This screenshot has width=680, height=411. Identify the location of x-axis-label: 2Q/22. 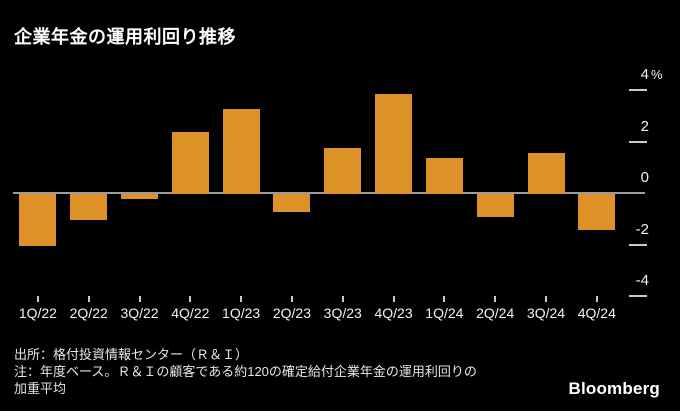
(88, 313).